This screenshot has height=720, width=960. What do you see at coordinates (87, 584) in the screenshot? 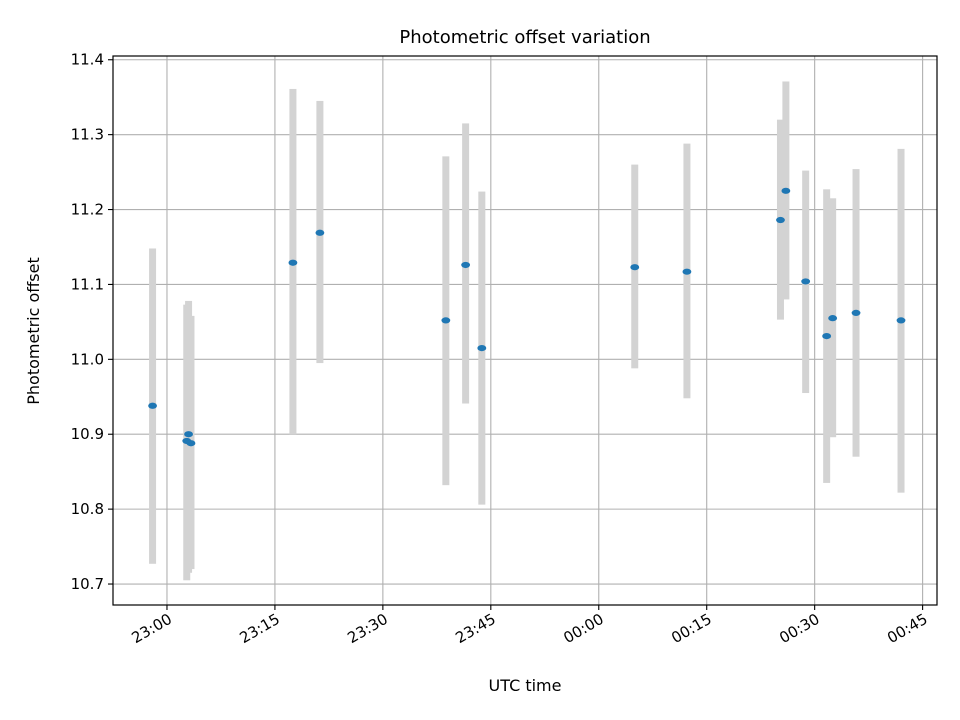
I see `y-tick-label: 10.7` at bounding box center [87, 584].